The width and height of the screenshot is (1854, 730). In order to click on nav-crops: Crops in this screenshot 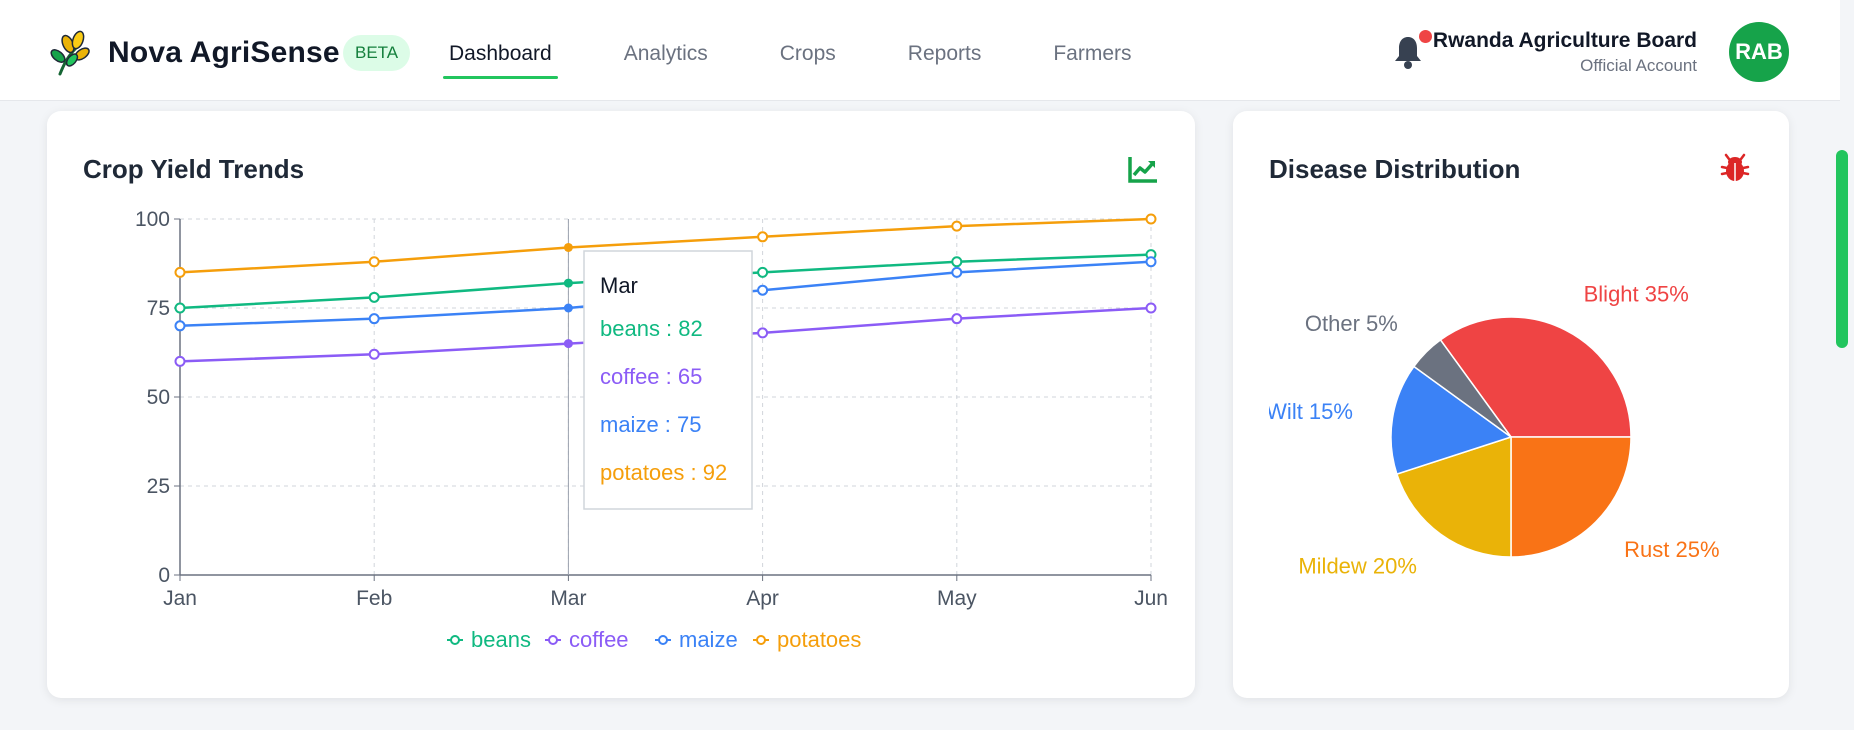, I will do `click(807, 53)`.